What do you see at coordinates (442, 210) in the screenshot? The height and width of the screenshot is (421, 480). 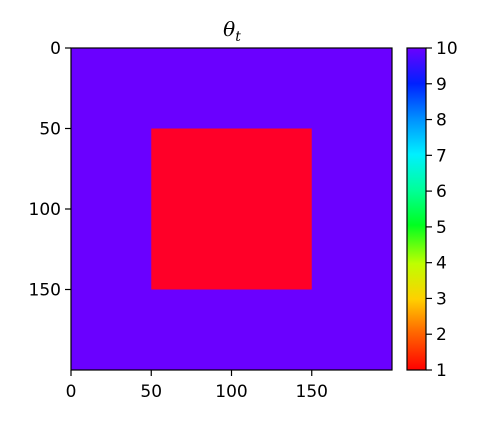 I see `colorbar-ticks: 1 2 3 4 5 6 7 8 9 10` at bounding box center [442, 210].